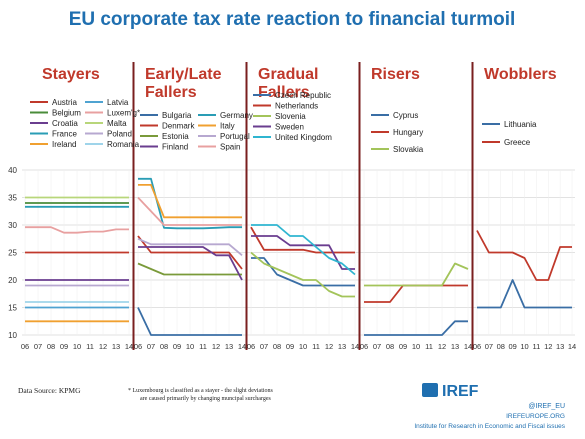 This screenshot has width=585, height=439. What do you see at coordinates (12, 308) in the screenshot?
I see `y-tick-label: 15` at bounding box center [12, 308].